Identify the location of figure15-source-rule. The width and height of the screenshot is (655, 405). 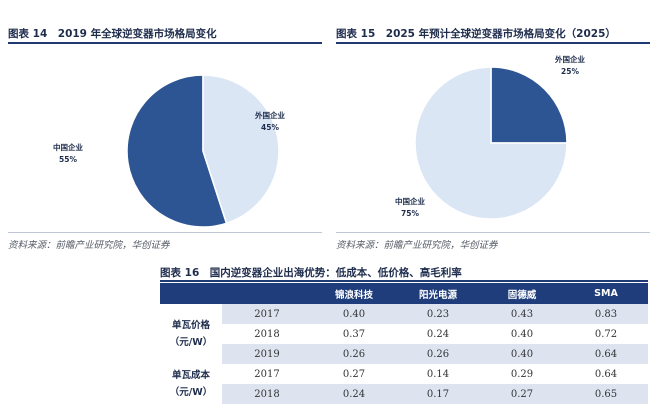
(493, 232).